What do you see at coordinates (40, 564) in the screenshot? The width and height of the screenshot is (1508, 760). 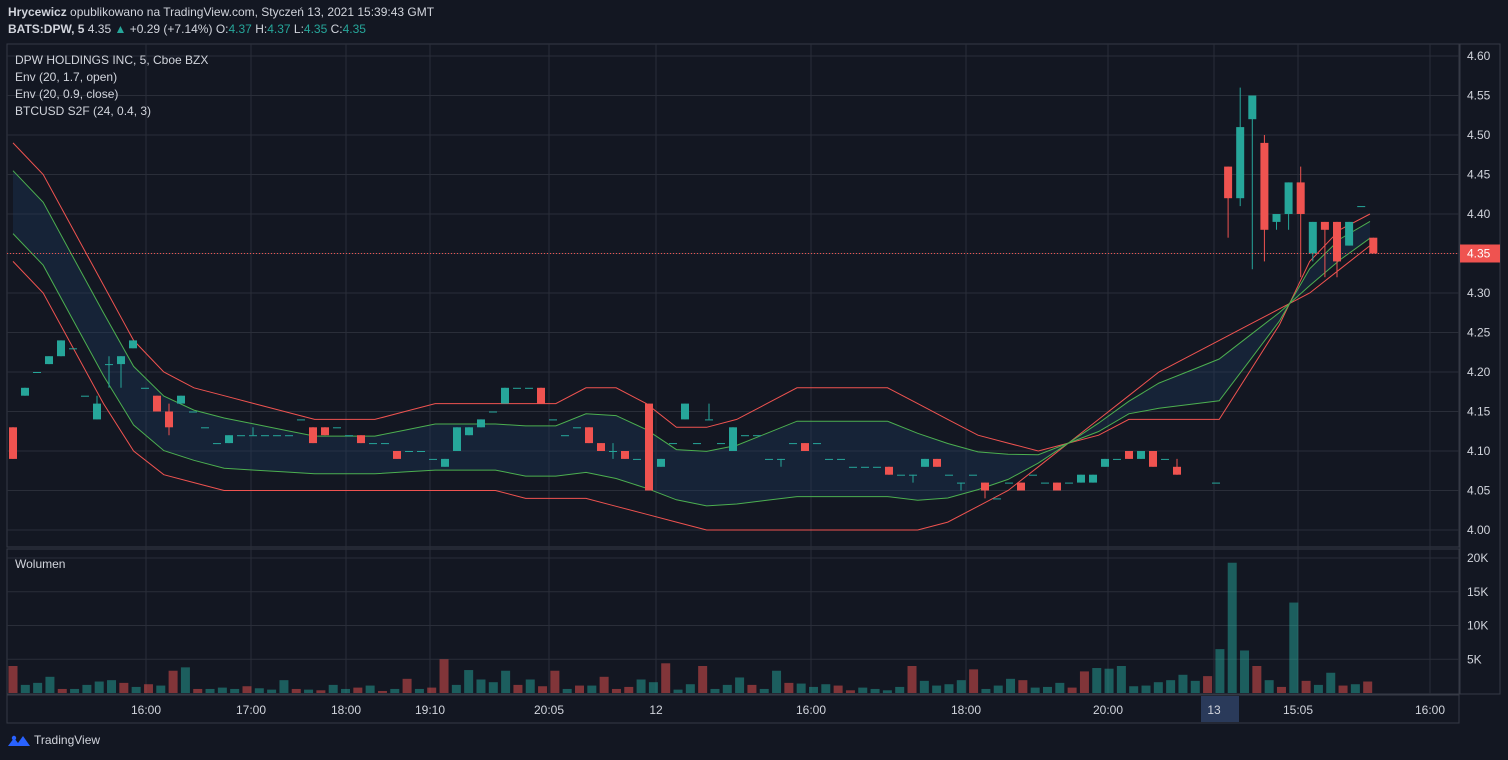 I see `volume-title: Wolumen` at bounding box center [40, 564].